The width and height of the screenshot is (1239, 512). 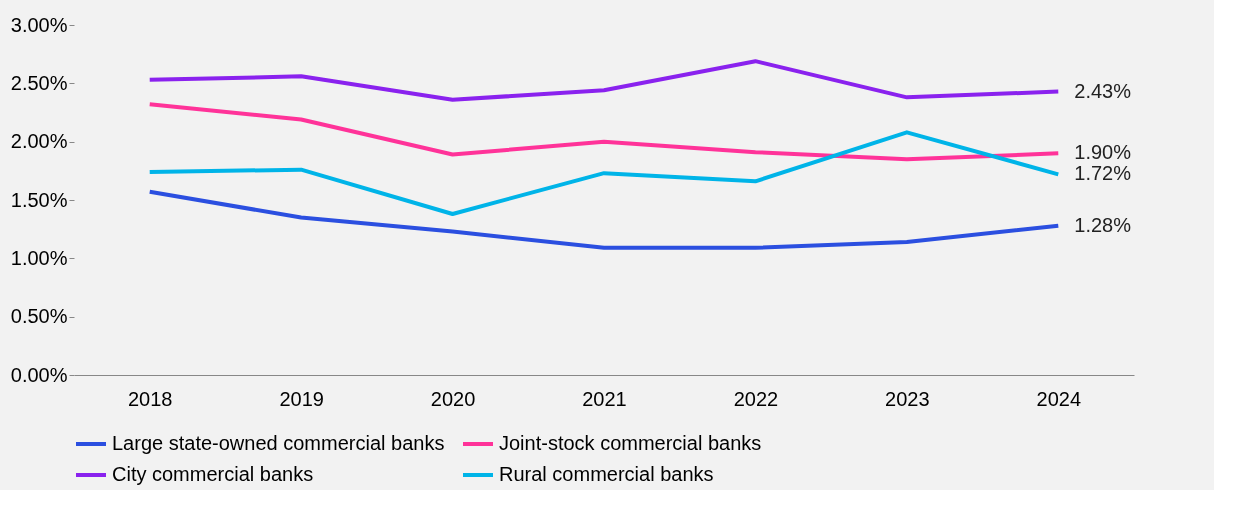 I want to click on y-tick-label: 2.50%, so click(x=39, y=82).